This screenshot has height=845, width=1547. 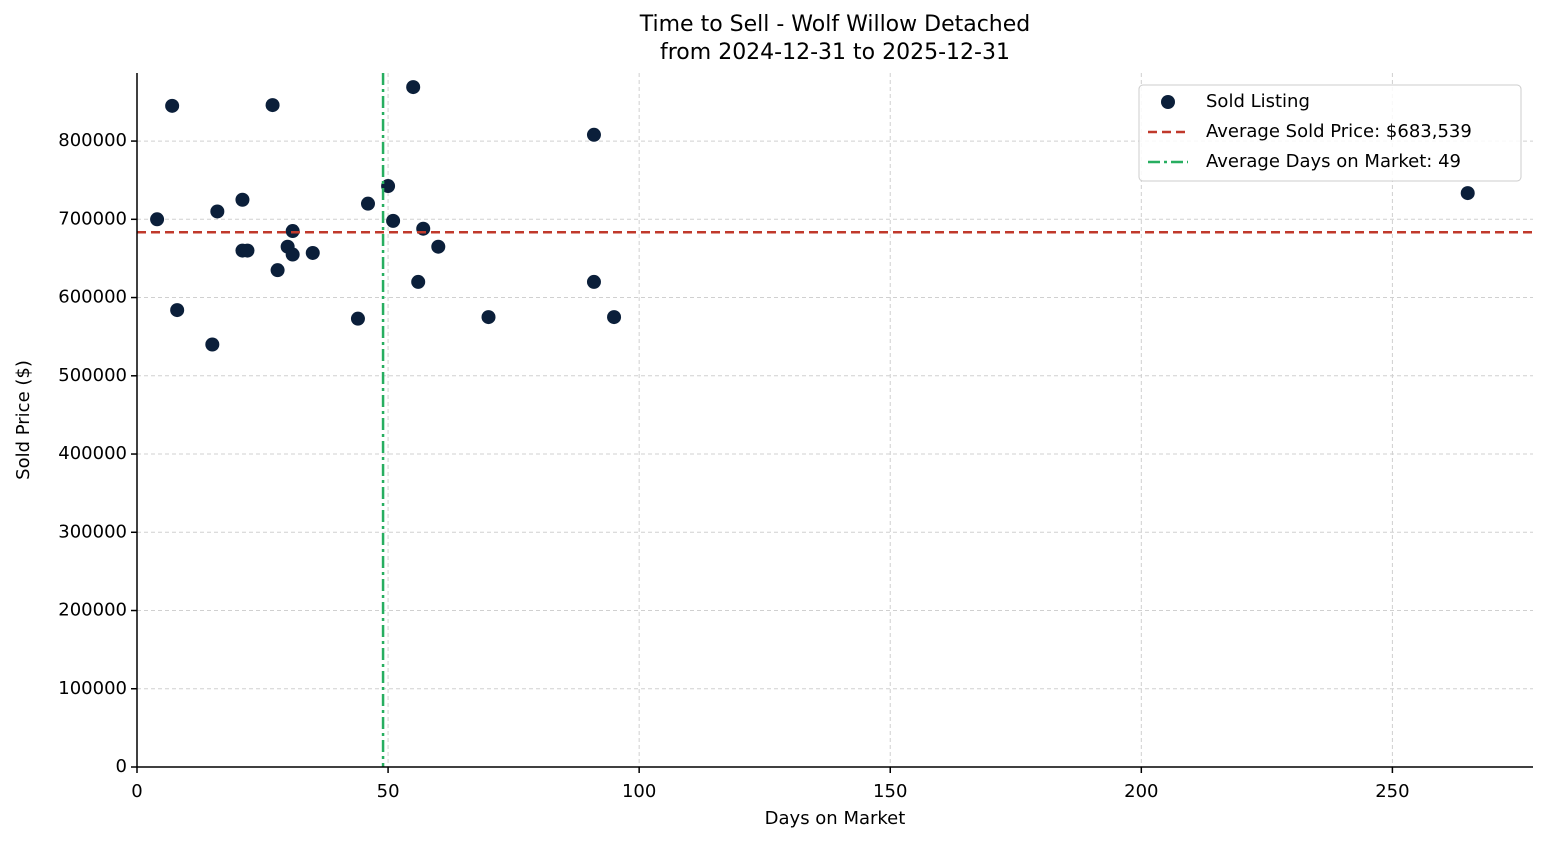 I want to click on x-tick-label: 50, so click(x=388, y=791).